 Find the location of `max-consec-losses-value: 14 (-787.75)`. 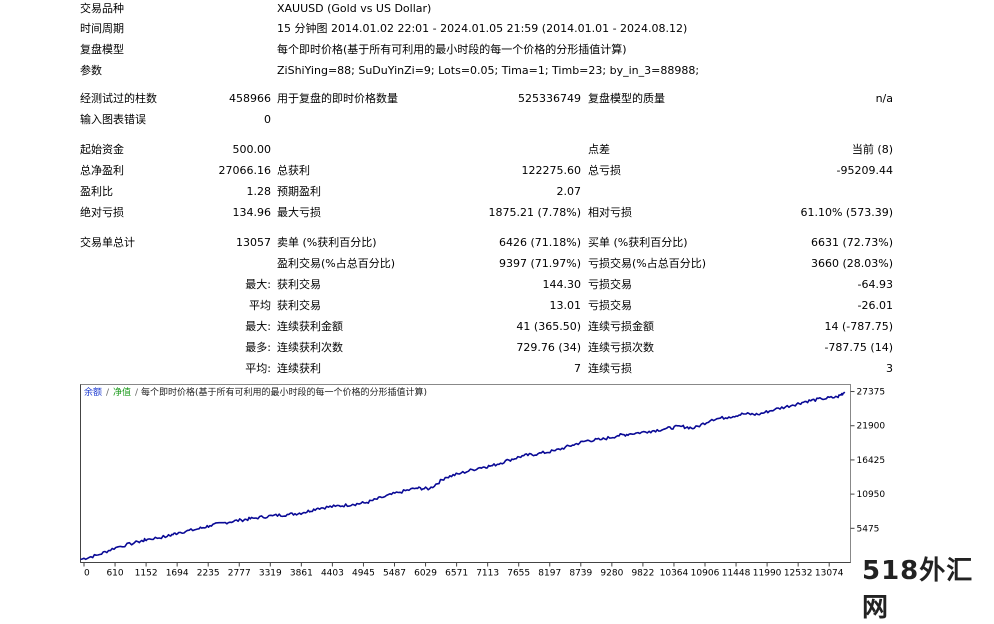

max-consec-losses-value: 14 (-787.75) is located at coordinates (858, 326).